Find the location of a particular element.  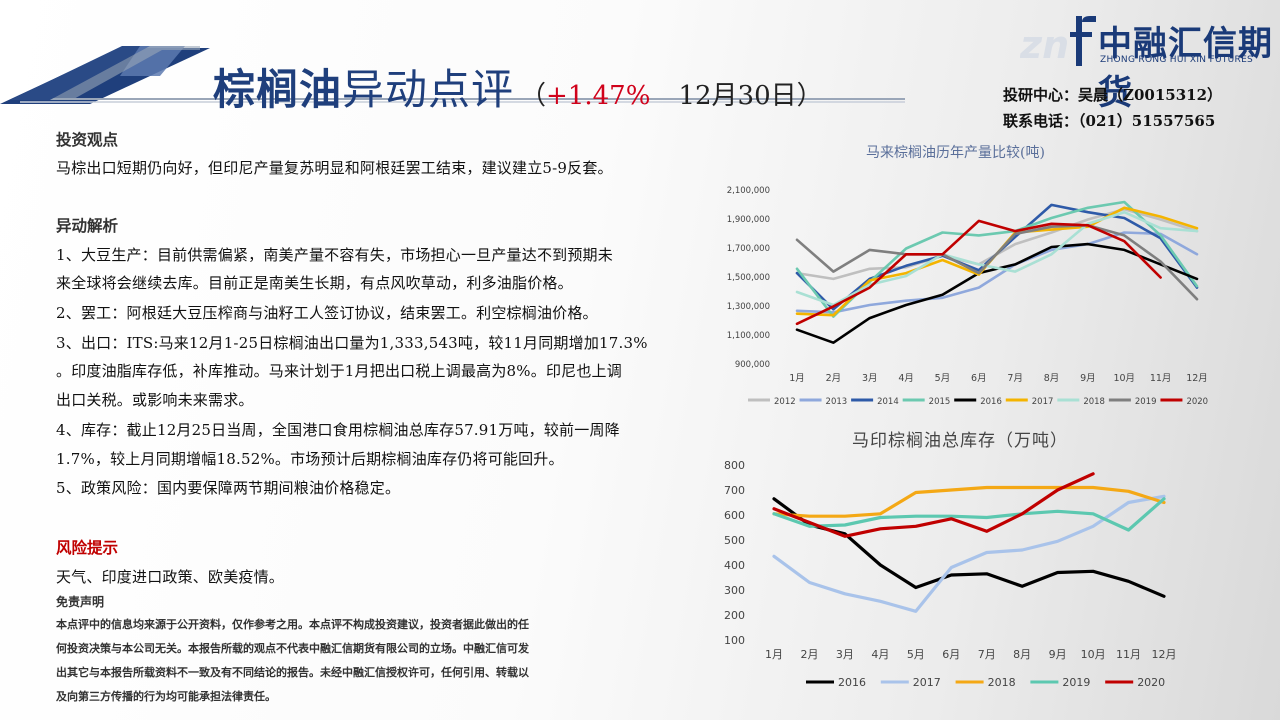

y-tick-label: 1,300,000 is located at coordinates (748, 307).